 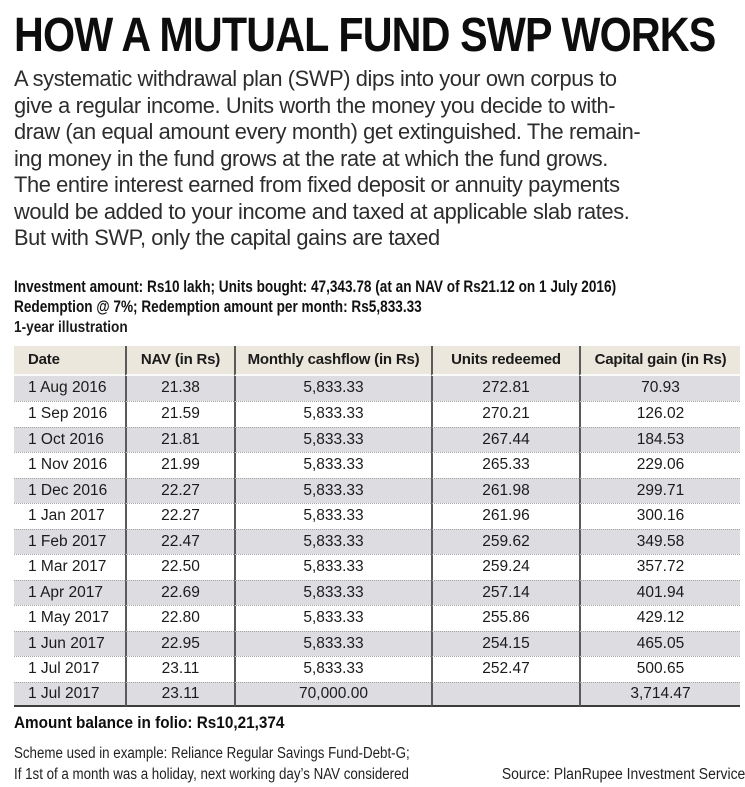 What do you see at coordinates (179, 465) in the screenshot?
I see `table-cell: 21.99` at bounding box center [179, 465].